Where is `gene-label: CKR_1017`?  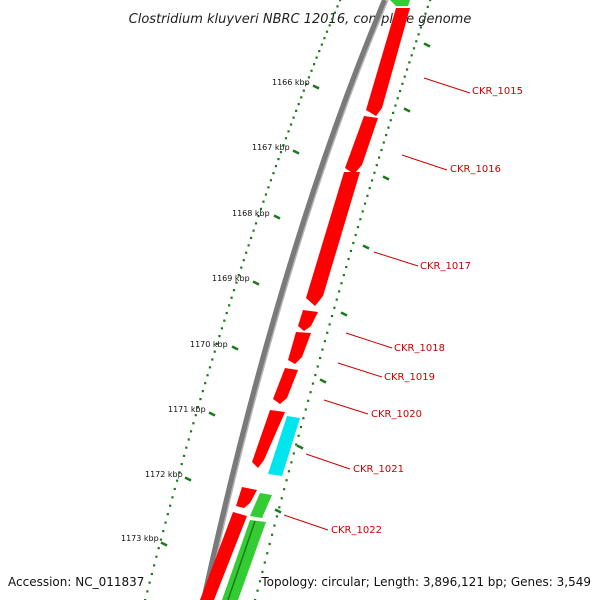
gene-label: CKR_1017 is located at coordinates (445, 266).